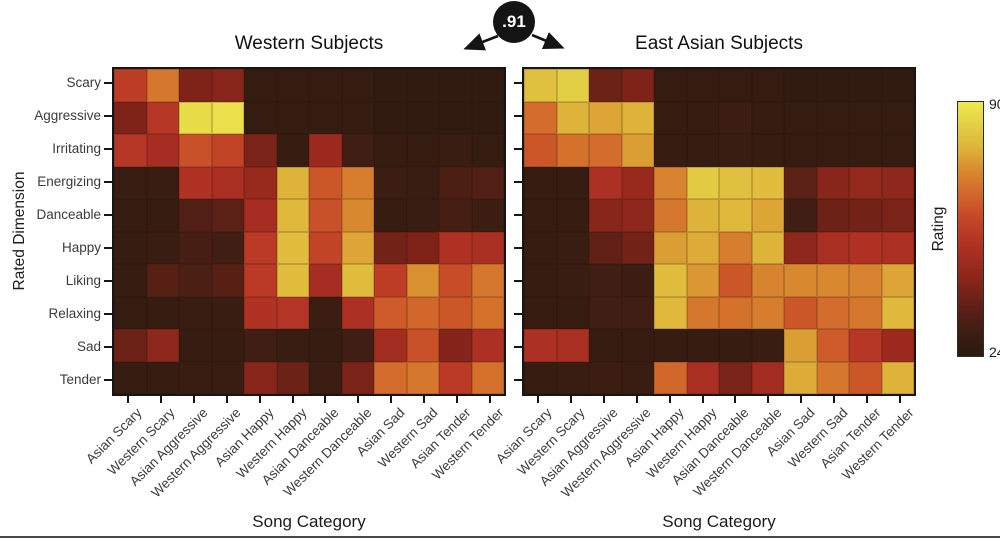 The width and height of the screenshot is (1000, 539). What do you see at coordinates (81, 247) in the screenshot?
I see `y-axis-label: Happy` at bounding box center [81, 247].